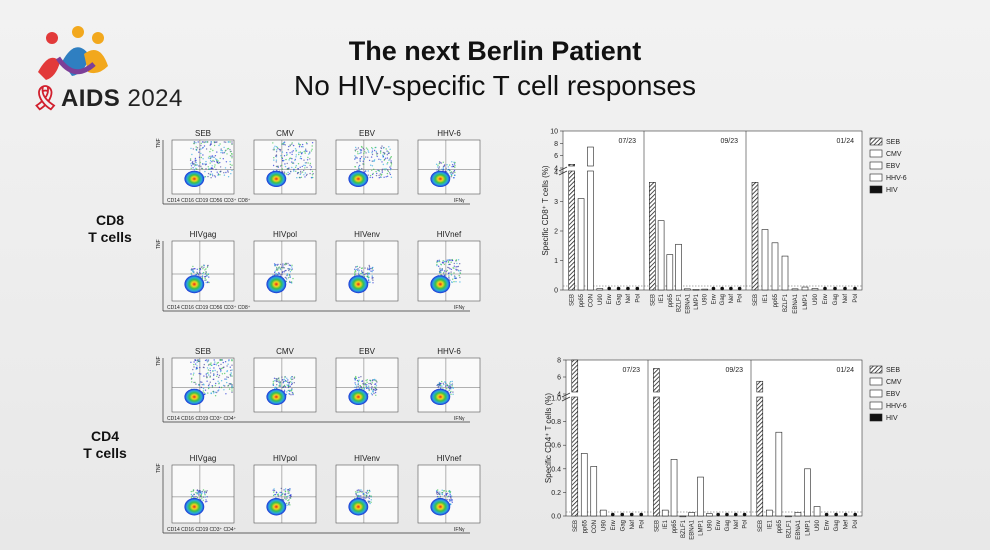 This screenshot has height=550, width=990. I want to click on cd4-y-tick-label: 0.8, so click(556, 422).